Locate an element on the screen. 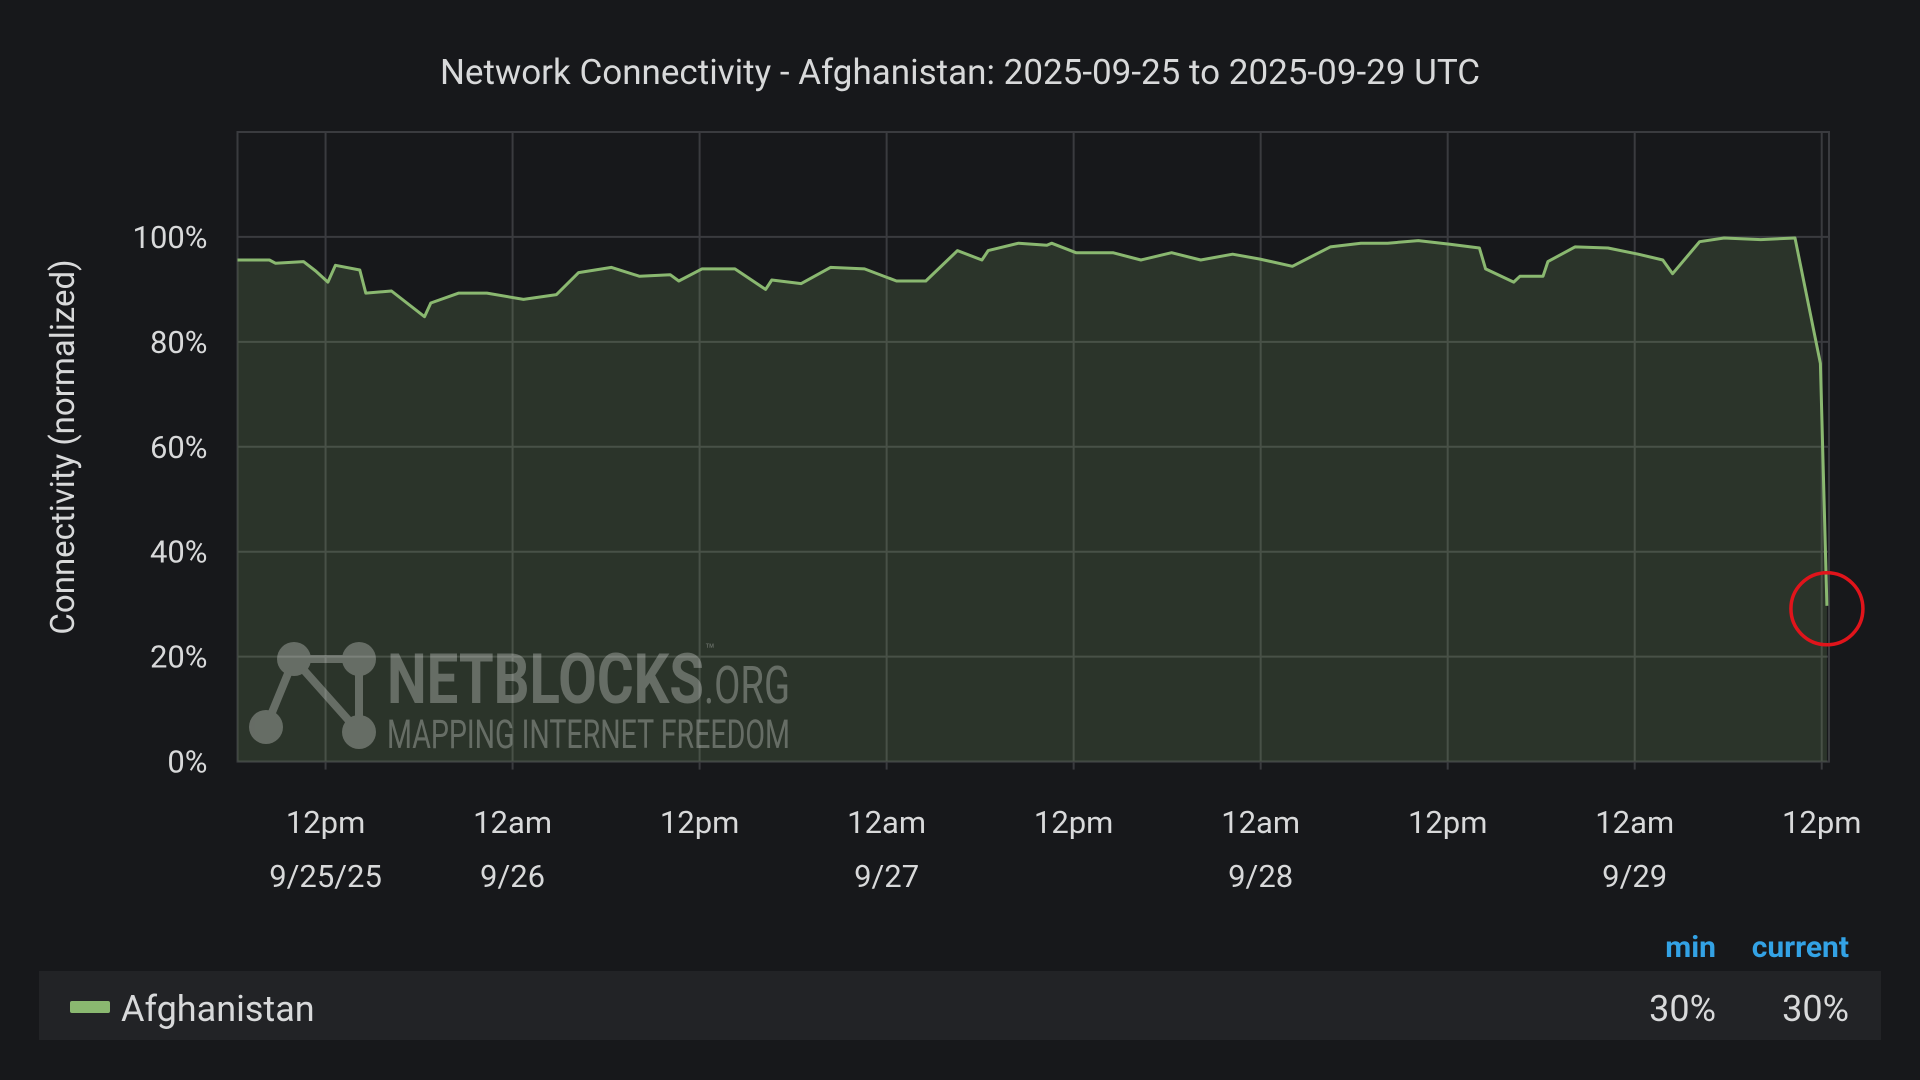 The image size is (1920, 1080). x-tick-label: 9/29 is located at coordinates (1634, 876).